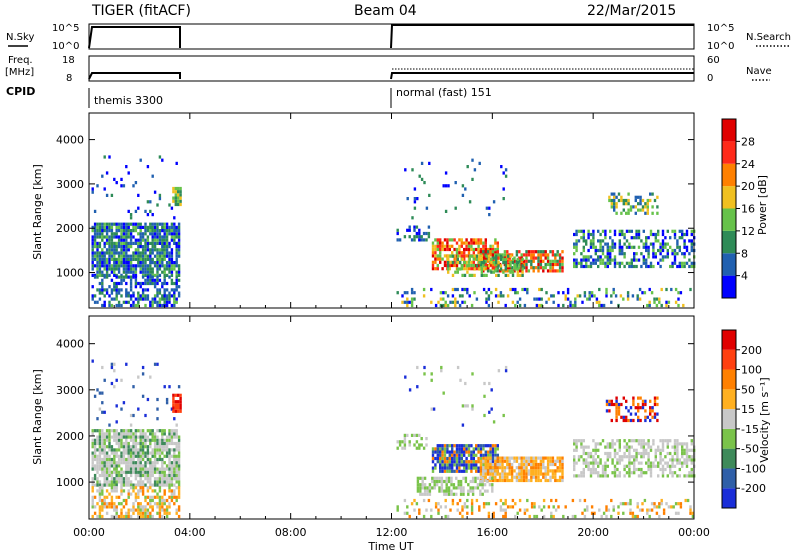 This screenshot has height=554, width=800. Describe the element at coordinates (89, 532) in the screenshot. I see `x-tick-label: 00:00` at that location.